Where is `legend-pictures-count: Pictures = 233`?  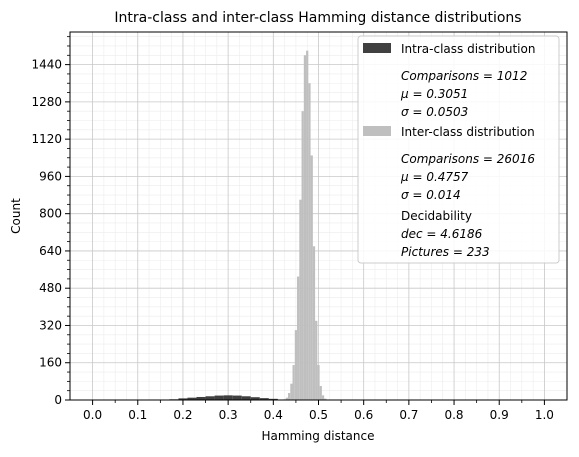
legend-pictures-count: Pictures = 233 is located at coordinates (445, 252).